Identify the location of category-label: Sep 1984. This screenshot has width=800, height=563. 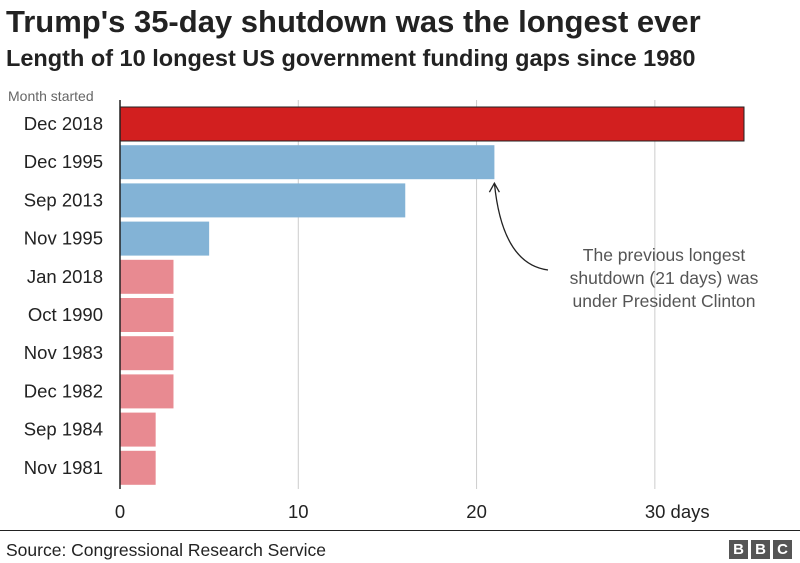
(63, 429).